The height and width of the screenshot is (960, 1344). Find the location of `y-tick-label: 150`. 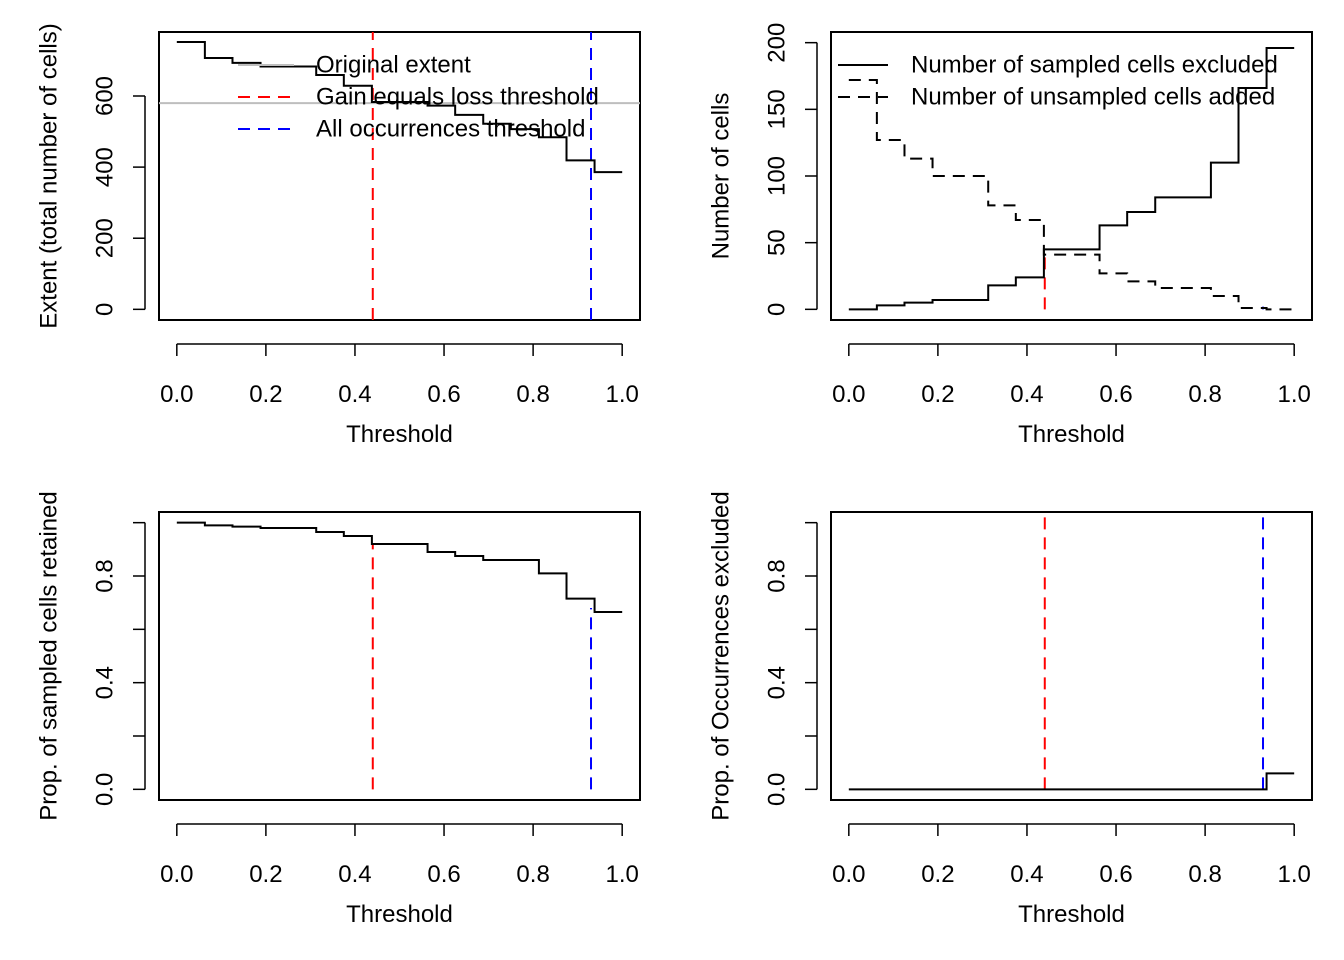

y-tick-label: 150 is located at coordinates (777, 109).